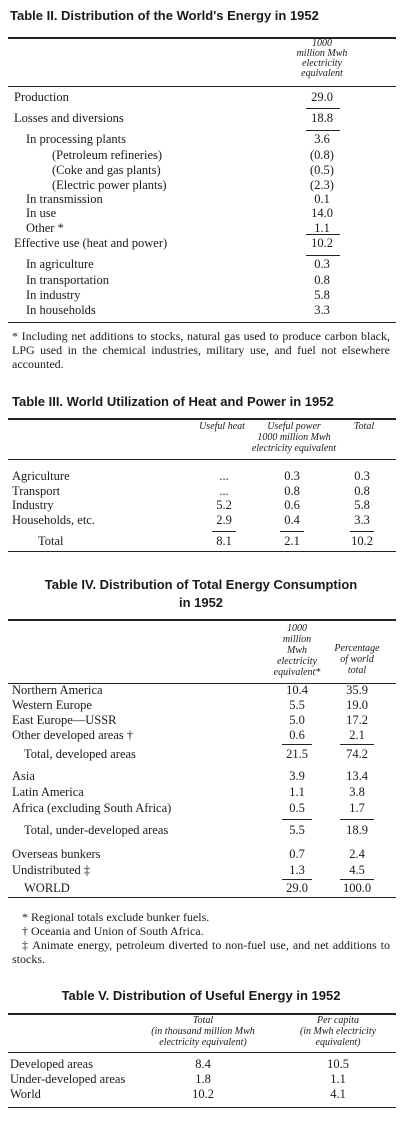  I want to click on value: 17.2, so click(357, 720).